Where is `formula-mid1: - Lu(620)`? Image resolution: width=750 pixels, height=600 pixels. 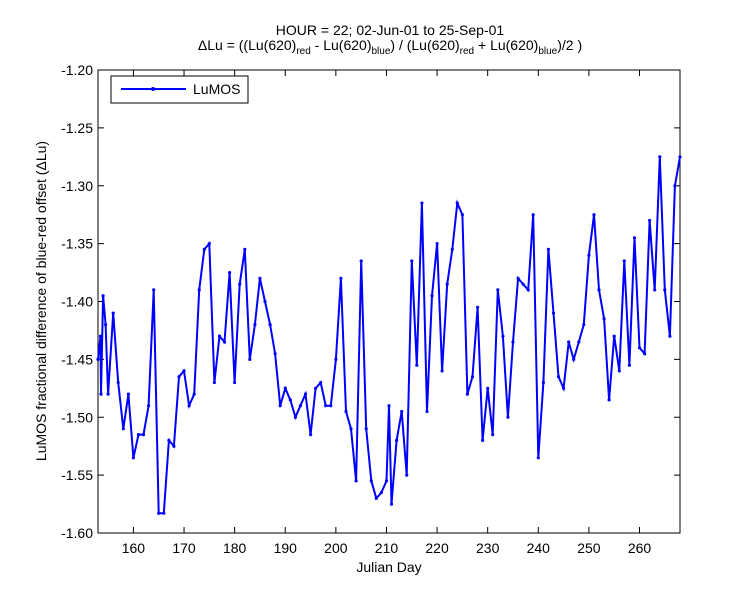
formula-mid1: - Lu(620) is located at coordinates (341, 45).